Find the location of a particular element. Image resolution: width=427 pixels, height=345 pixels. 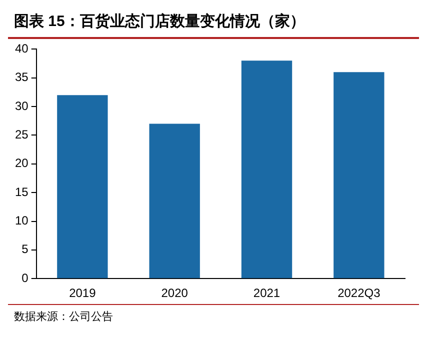

y-tick-label: 5 is located at coordinates (25, 249).